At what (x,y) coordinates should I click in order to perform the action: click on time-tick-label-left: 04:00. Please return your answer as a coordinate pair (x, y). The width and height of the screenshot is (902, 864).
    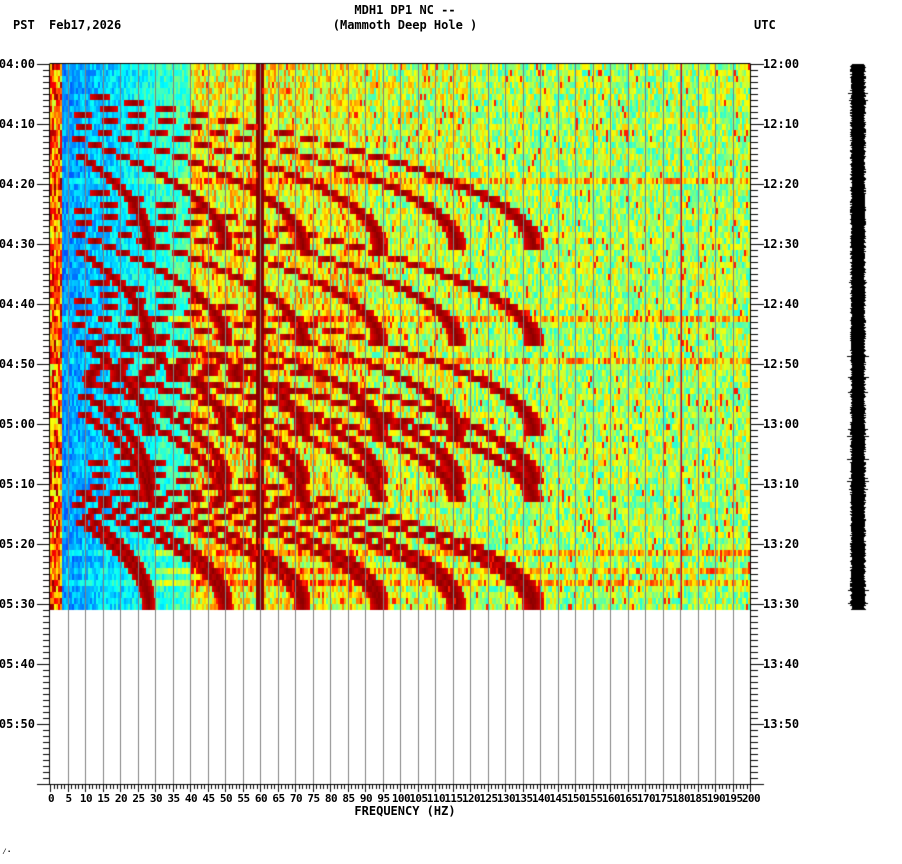
    Looking at the image, I should click on (17, 64).